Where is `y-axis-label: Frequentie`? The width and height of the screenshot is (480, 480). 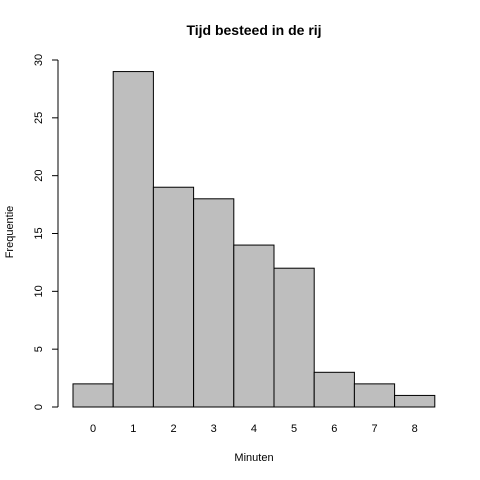 y-axis-label: Frequentie is located at coordinates (10, 232).